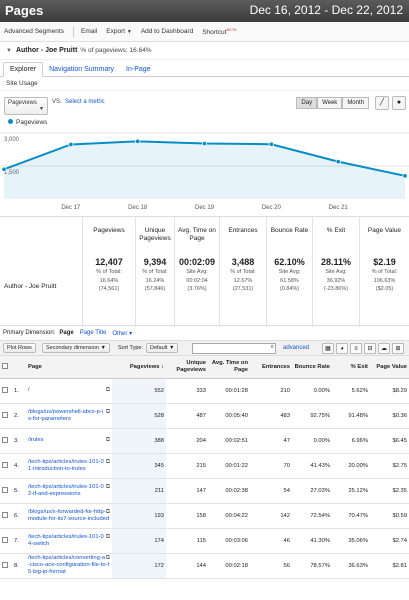 Image resolution: width=409 pixels, height=600 pixels. What do you see at coordinates (76, 348) in the screenshot?
I see `secondary-dimension-select: Secondary dimension ▼` at bounding box center [76, 348].